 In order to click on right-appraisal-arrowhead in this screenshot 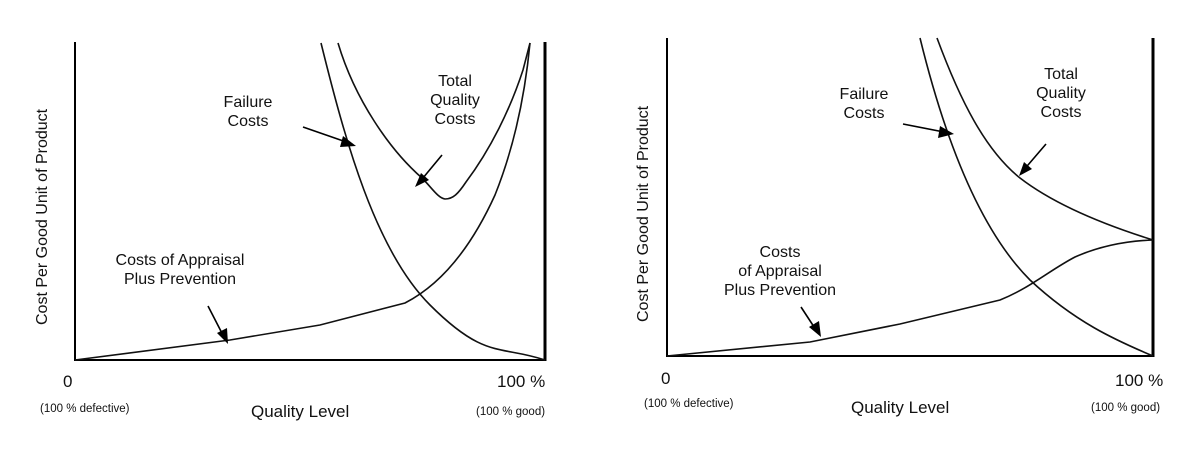, I will do `click(815, 329)`.